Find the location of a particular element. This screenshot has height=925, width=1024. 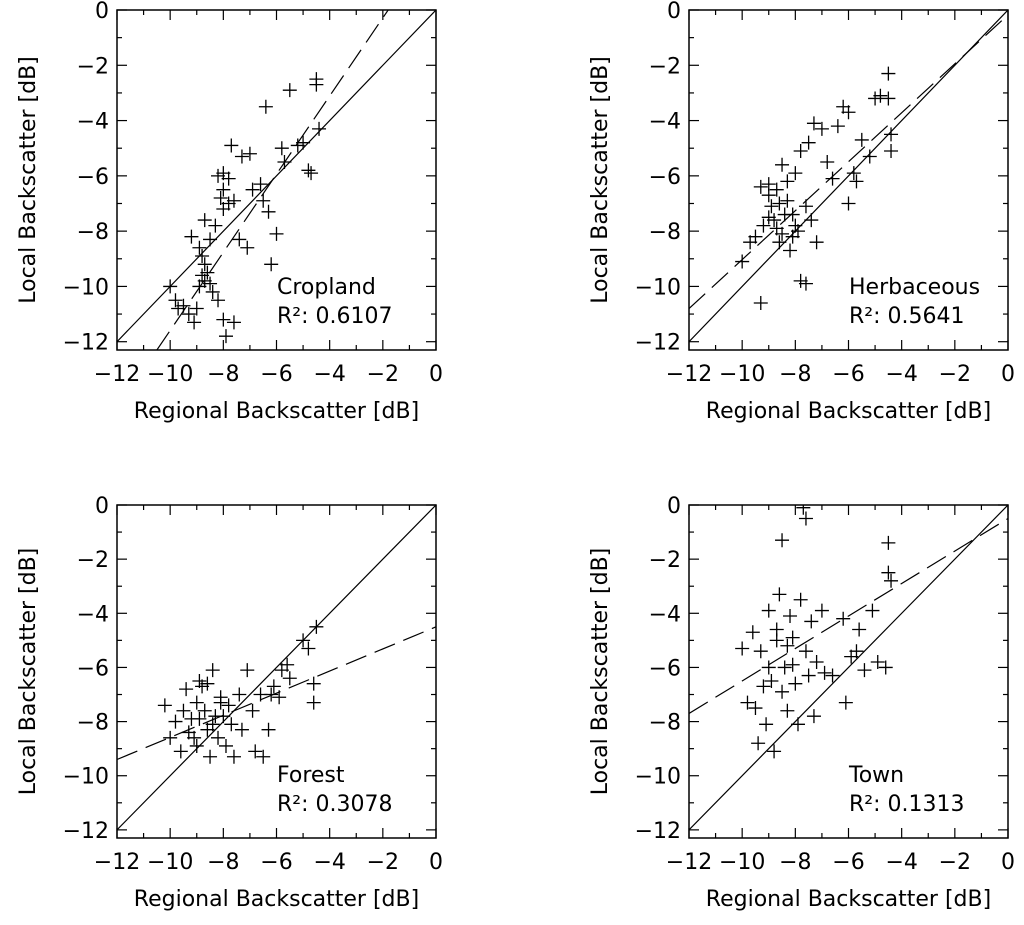

plot-area is located at coordinates (848, 668).